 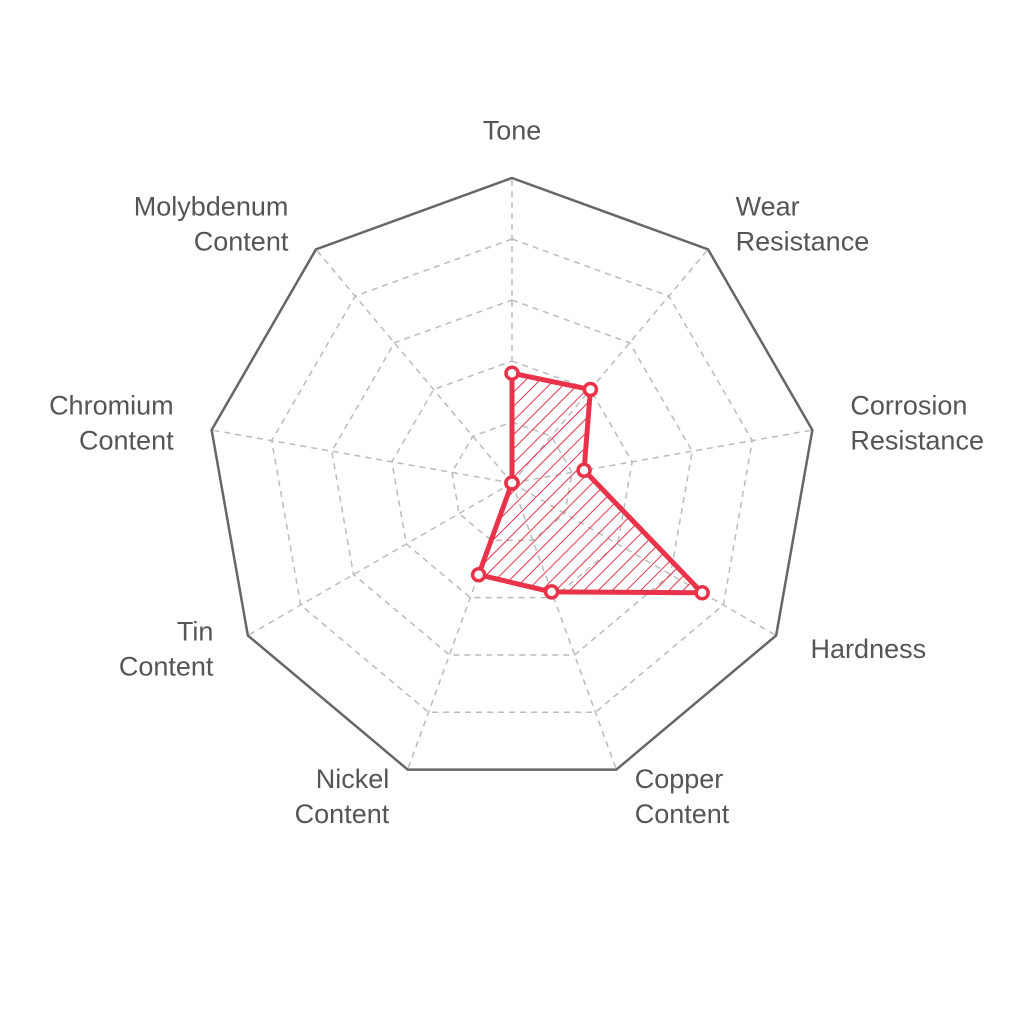 What do you see at coordinates (111, 405) in the screenshot?
I see `axis-label: Chromium` at bounding box center [111, 405].